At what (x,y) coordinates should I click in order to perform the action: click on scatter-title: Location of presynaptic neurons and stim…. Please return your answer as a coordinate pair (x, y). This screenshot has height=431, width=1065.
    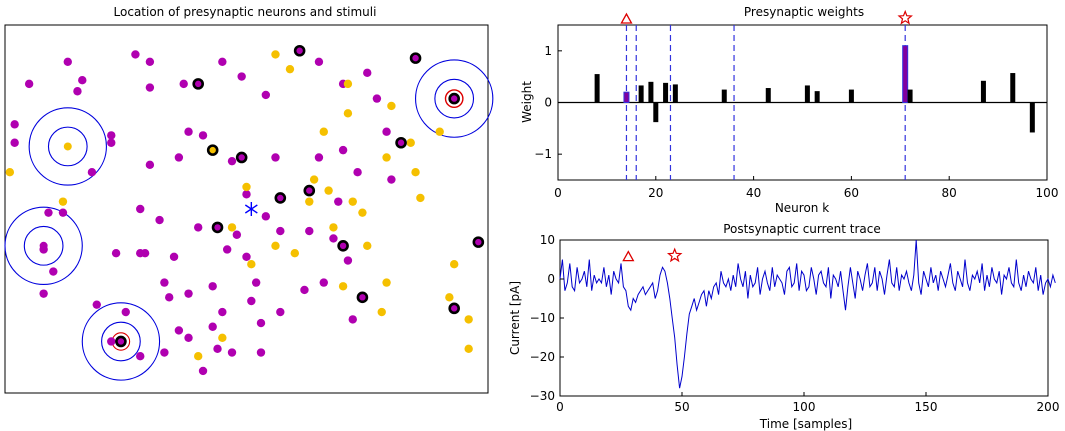
    Looking at the image, I should click on (245, 12).